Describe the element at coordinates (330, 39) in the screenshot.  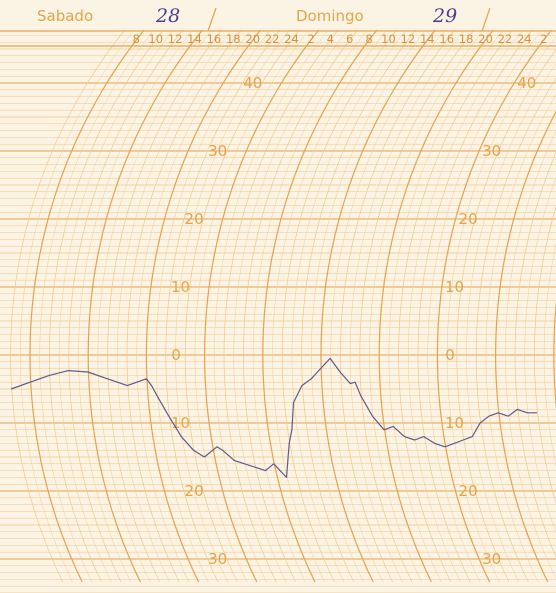
I see `hour-tick-label: 4` at that location.